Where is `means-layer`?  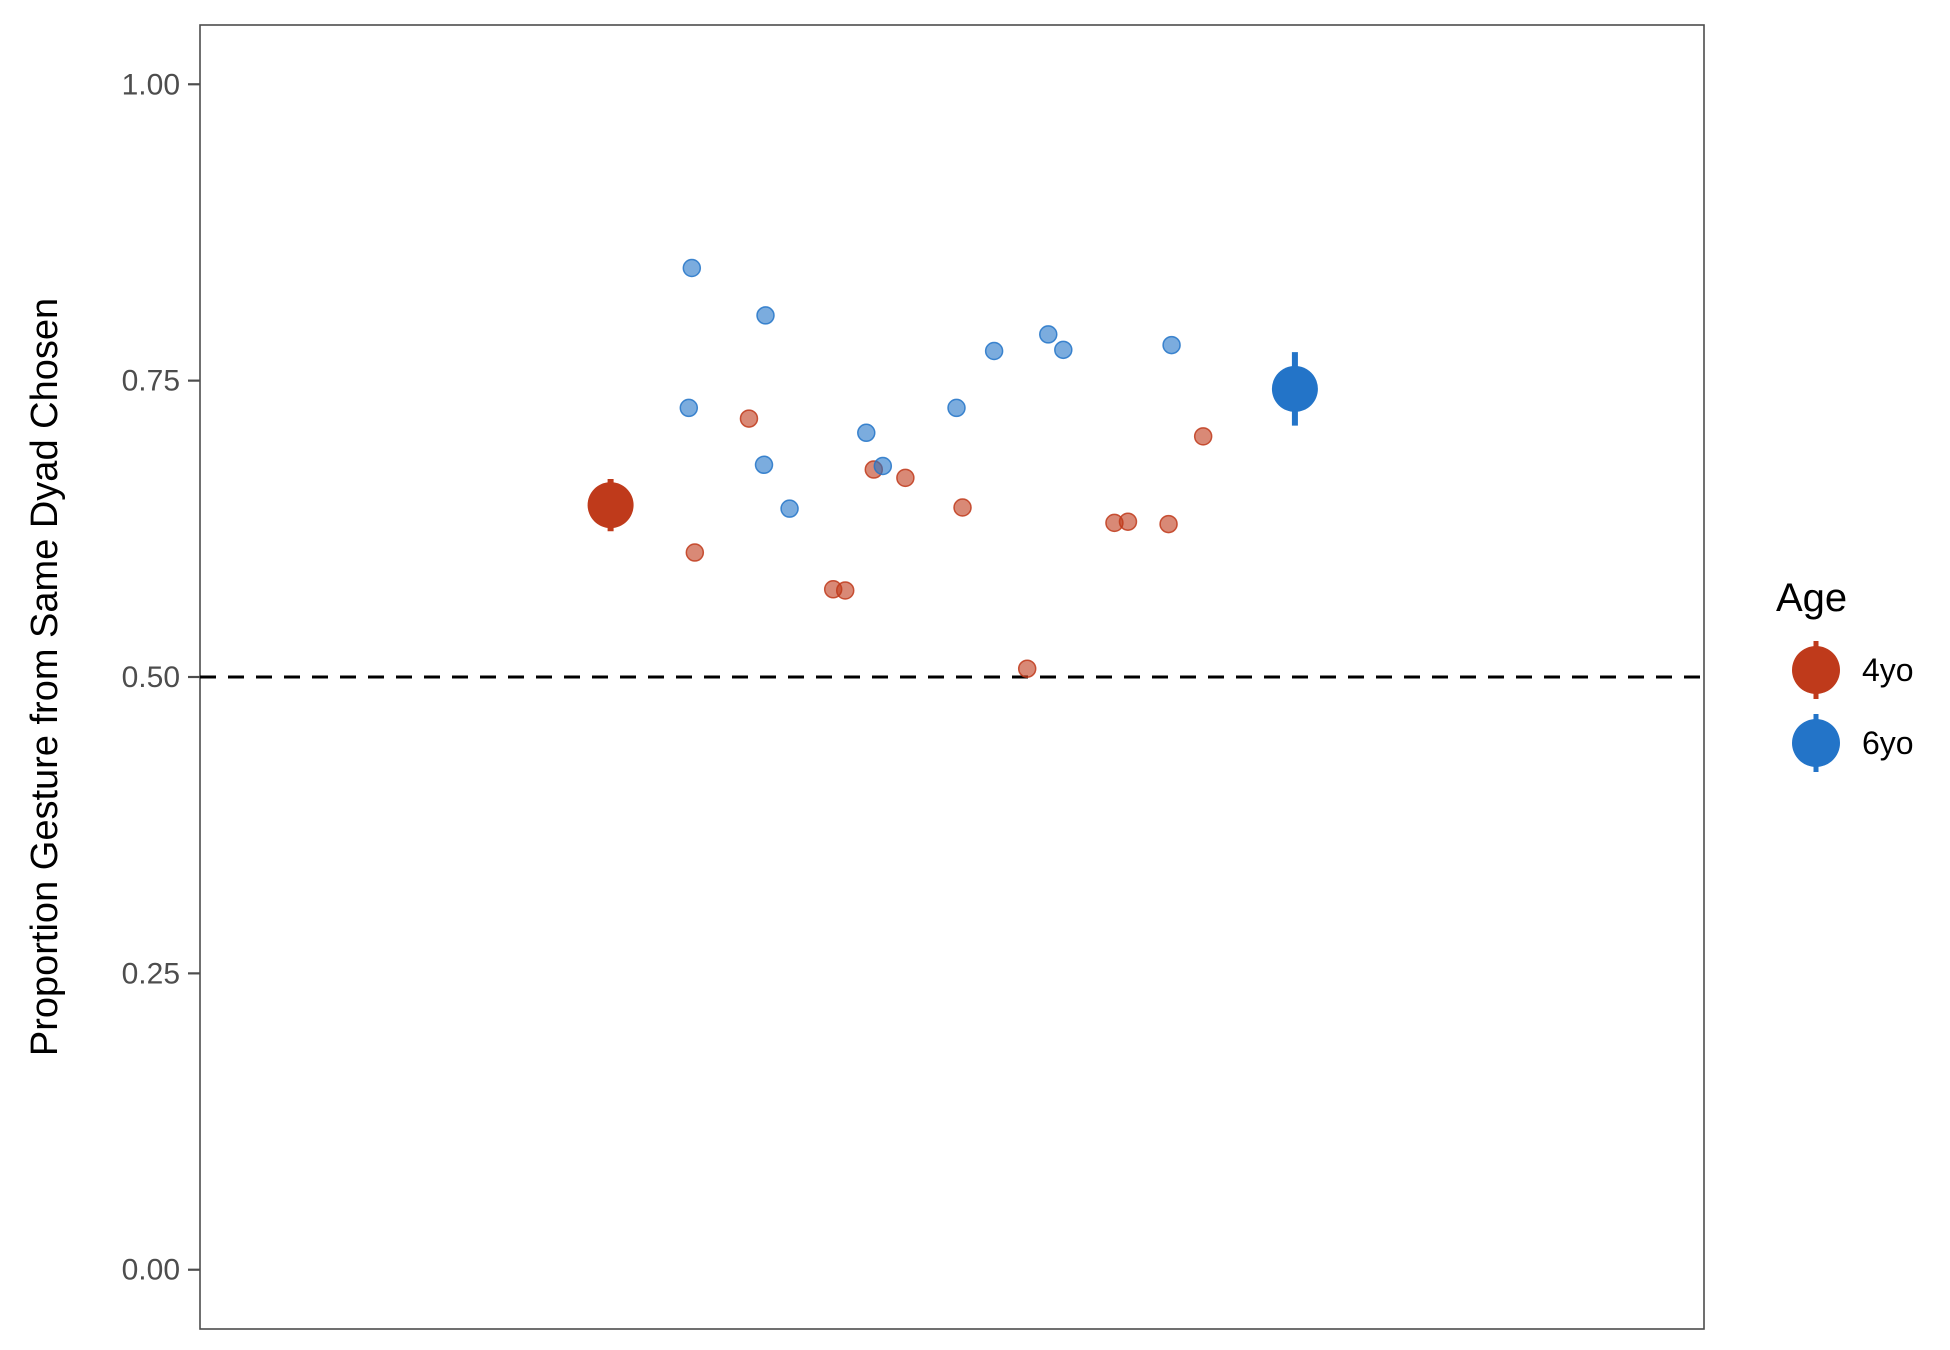 means-layer is located at coordinates (952, 442).